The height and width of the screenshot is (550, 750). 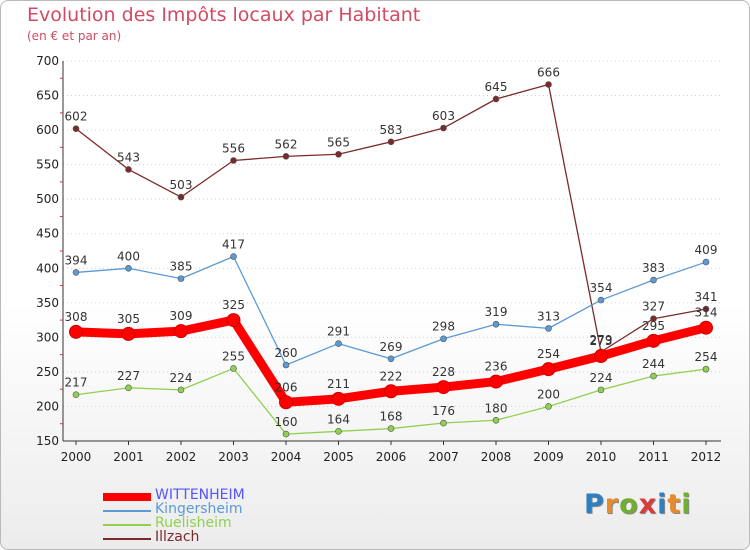 What do you see at coordinates (648, 504) in the screenshot?
I see `logo-letter: x` at bounding box center [648, 504].